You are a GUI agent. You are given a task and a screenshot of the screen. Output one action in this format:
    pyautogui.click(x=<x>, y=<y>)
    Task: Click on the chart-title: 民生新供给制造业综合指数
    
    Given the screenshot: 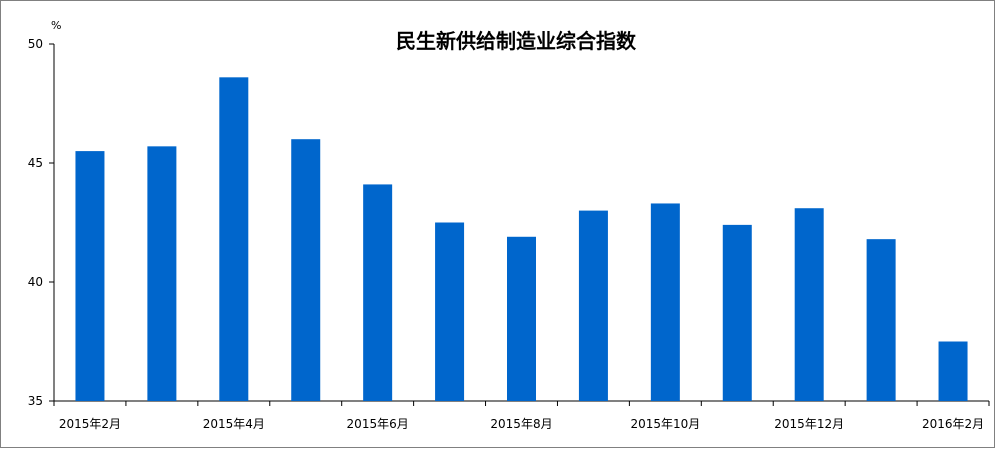 What is the action you would take?
    pyautogui.click(x=516, y=41)
    